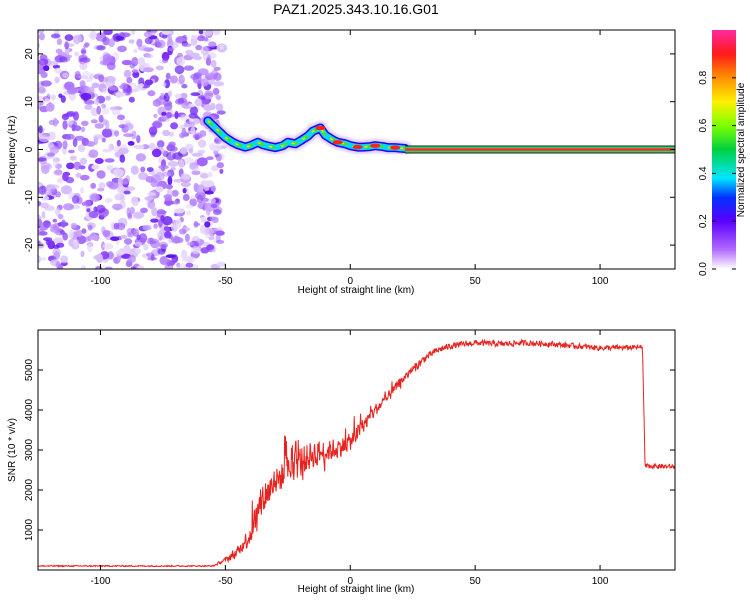 Image resolution: width=750 pixels, height=600 pixels. What do you see at coordinates (703, 77) in the screenshot?
I see `colorbar-tick-label: 0.8` at bounding box center [703, 77].